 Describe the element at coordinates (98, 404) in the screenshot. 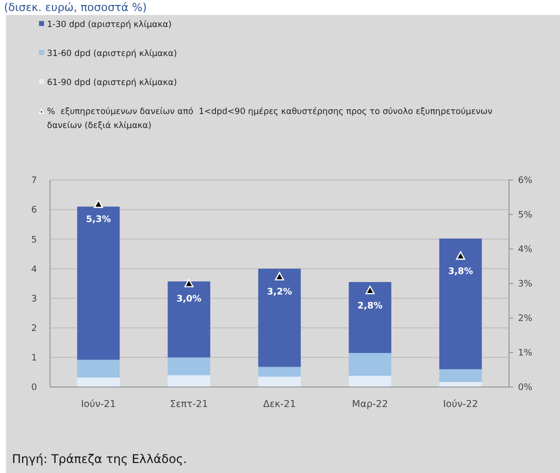

I see `x-tick-label: Ιούν-21` at that location.